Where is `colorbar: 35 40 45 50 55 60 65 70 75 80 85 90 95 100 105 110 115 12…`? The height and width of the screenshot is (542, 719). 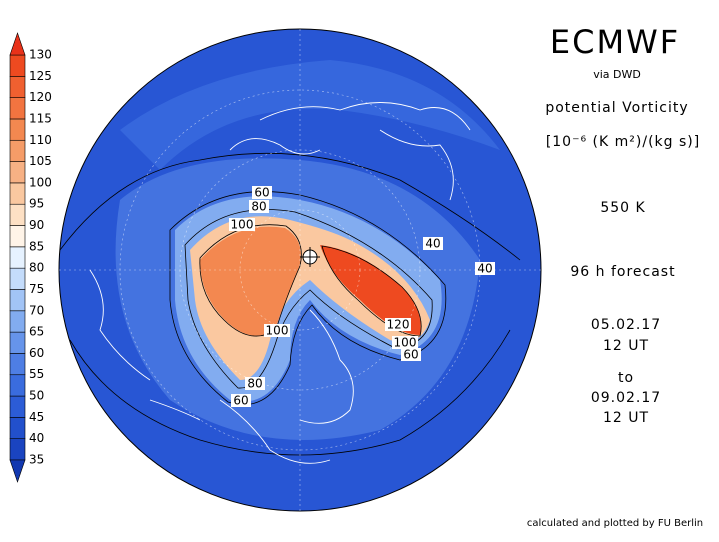
colorbar: 35 40 45 50 55 60 65 70 75 80 85 90 95 100 105 110 115 12… is located at coordinates (30, 257).